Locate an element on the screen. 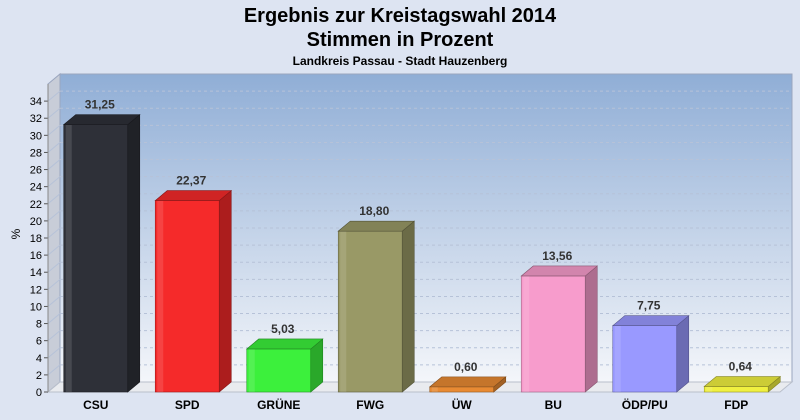 The height and width of the screenshot is (420, 800). y-tick-label: 14 is located at coordinates (36, 273).